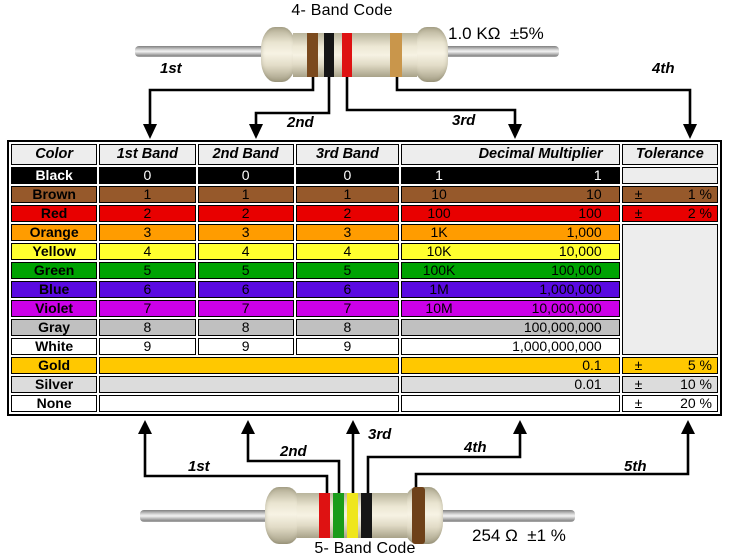 The height and width of the screenshot is (559, 729). What do you see at coordinates (464, 120) in the screenshot?
I see `top-arrow-label-3rd: 3rd` at bounding box center [464, 120].